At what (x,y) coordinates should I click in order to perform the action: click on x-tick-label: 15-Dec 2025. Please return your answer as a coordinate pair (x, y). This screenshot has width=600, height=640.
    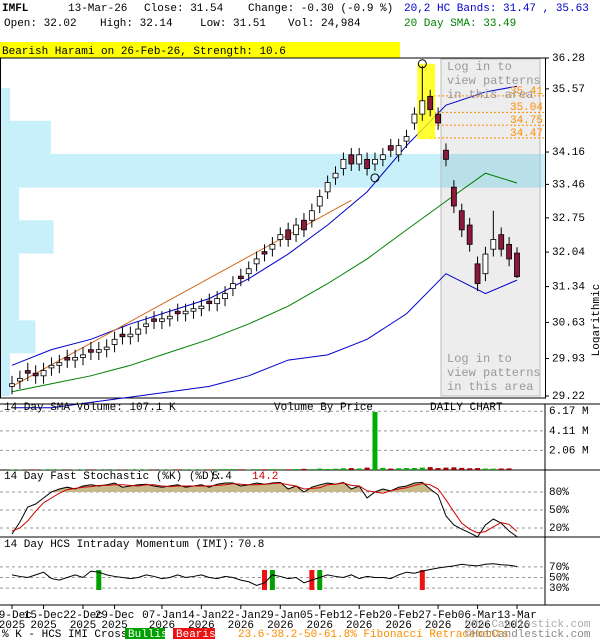
    Looking at the image, I should click on (44, 621).